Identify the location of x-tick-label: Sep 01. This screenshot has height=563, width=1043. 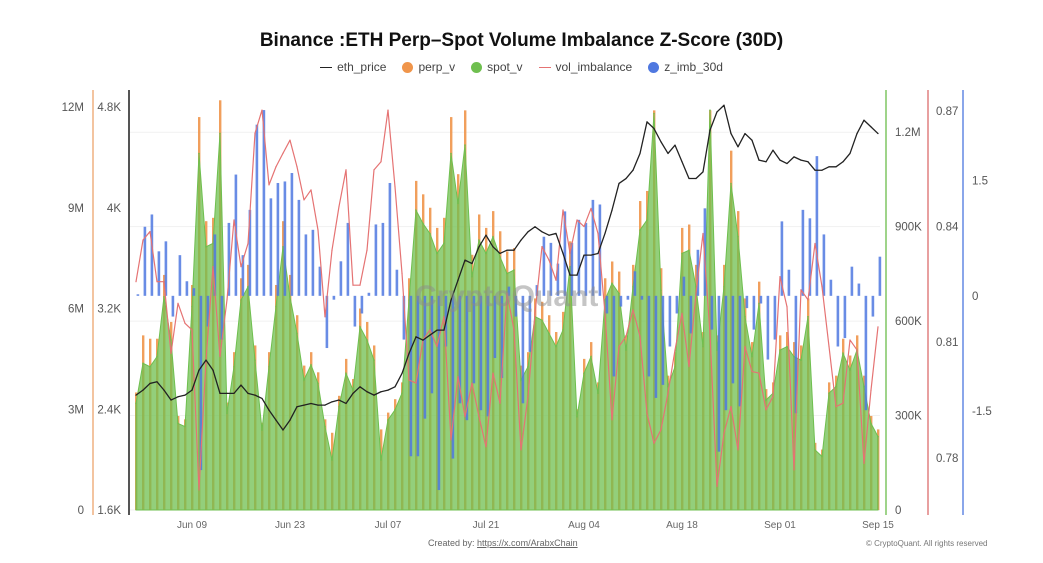
(780, 525).